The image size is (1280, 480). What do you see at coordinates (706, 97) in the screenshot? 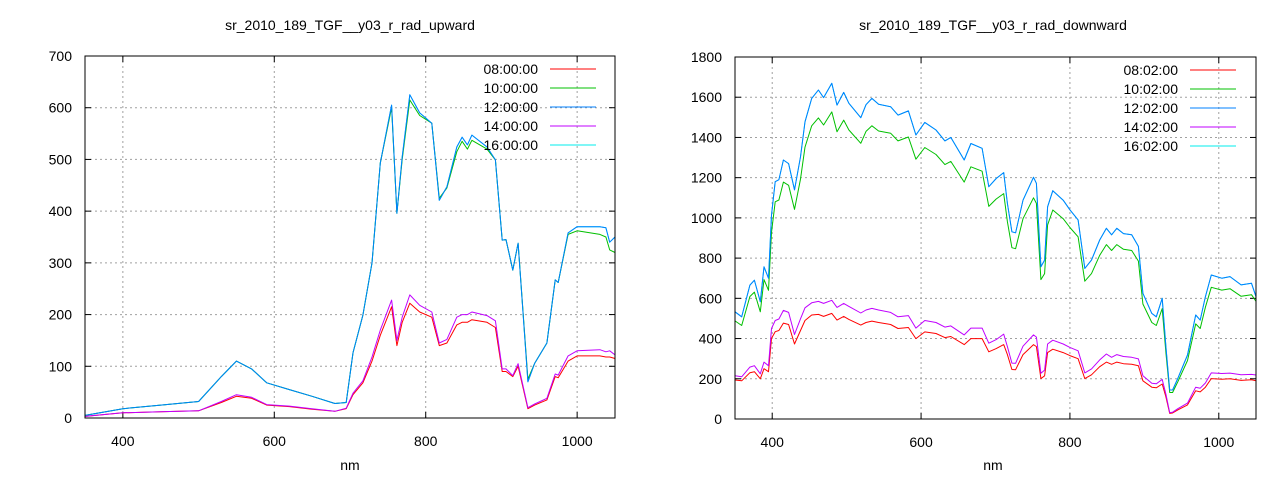
I see `y-tick-label: 1600` at bounding box center [706, 97].